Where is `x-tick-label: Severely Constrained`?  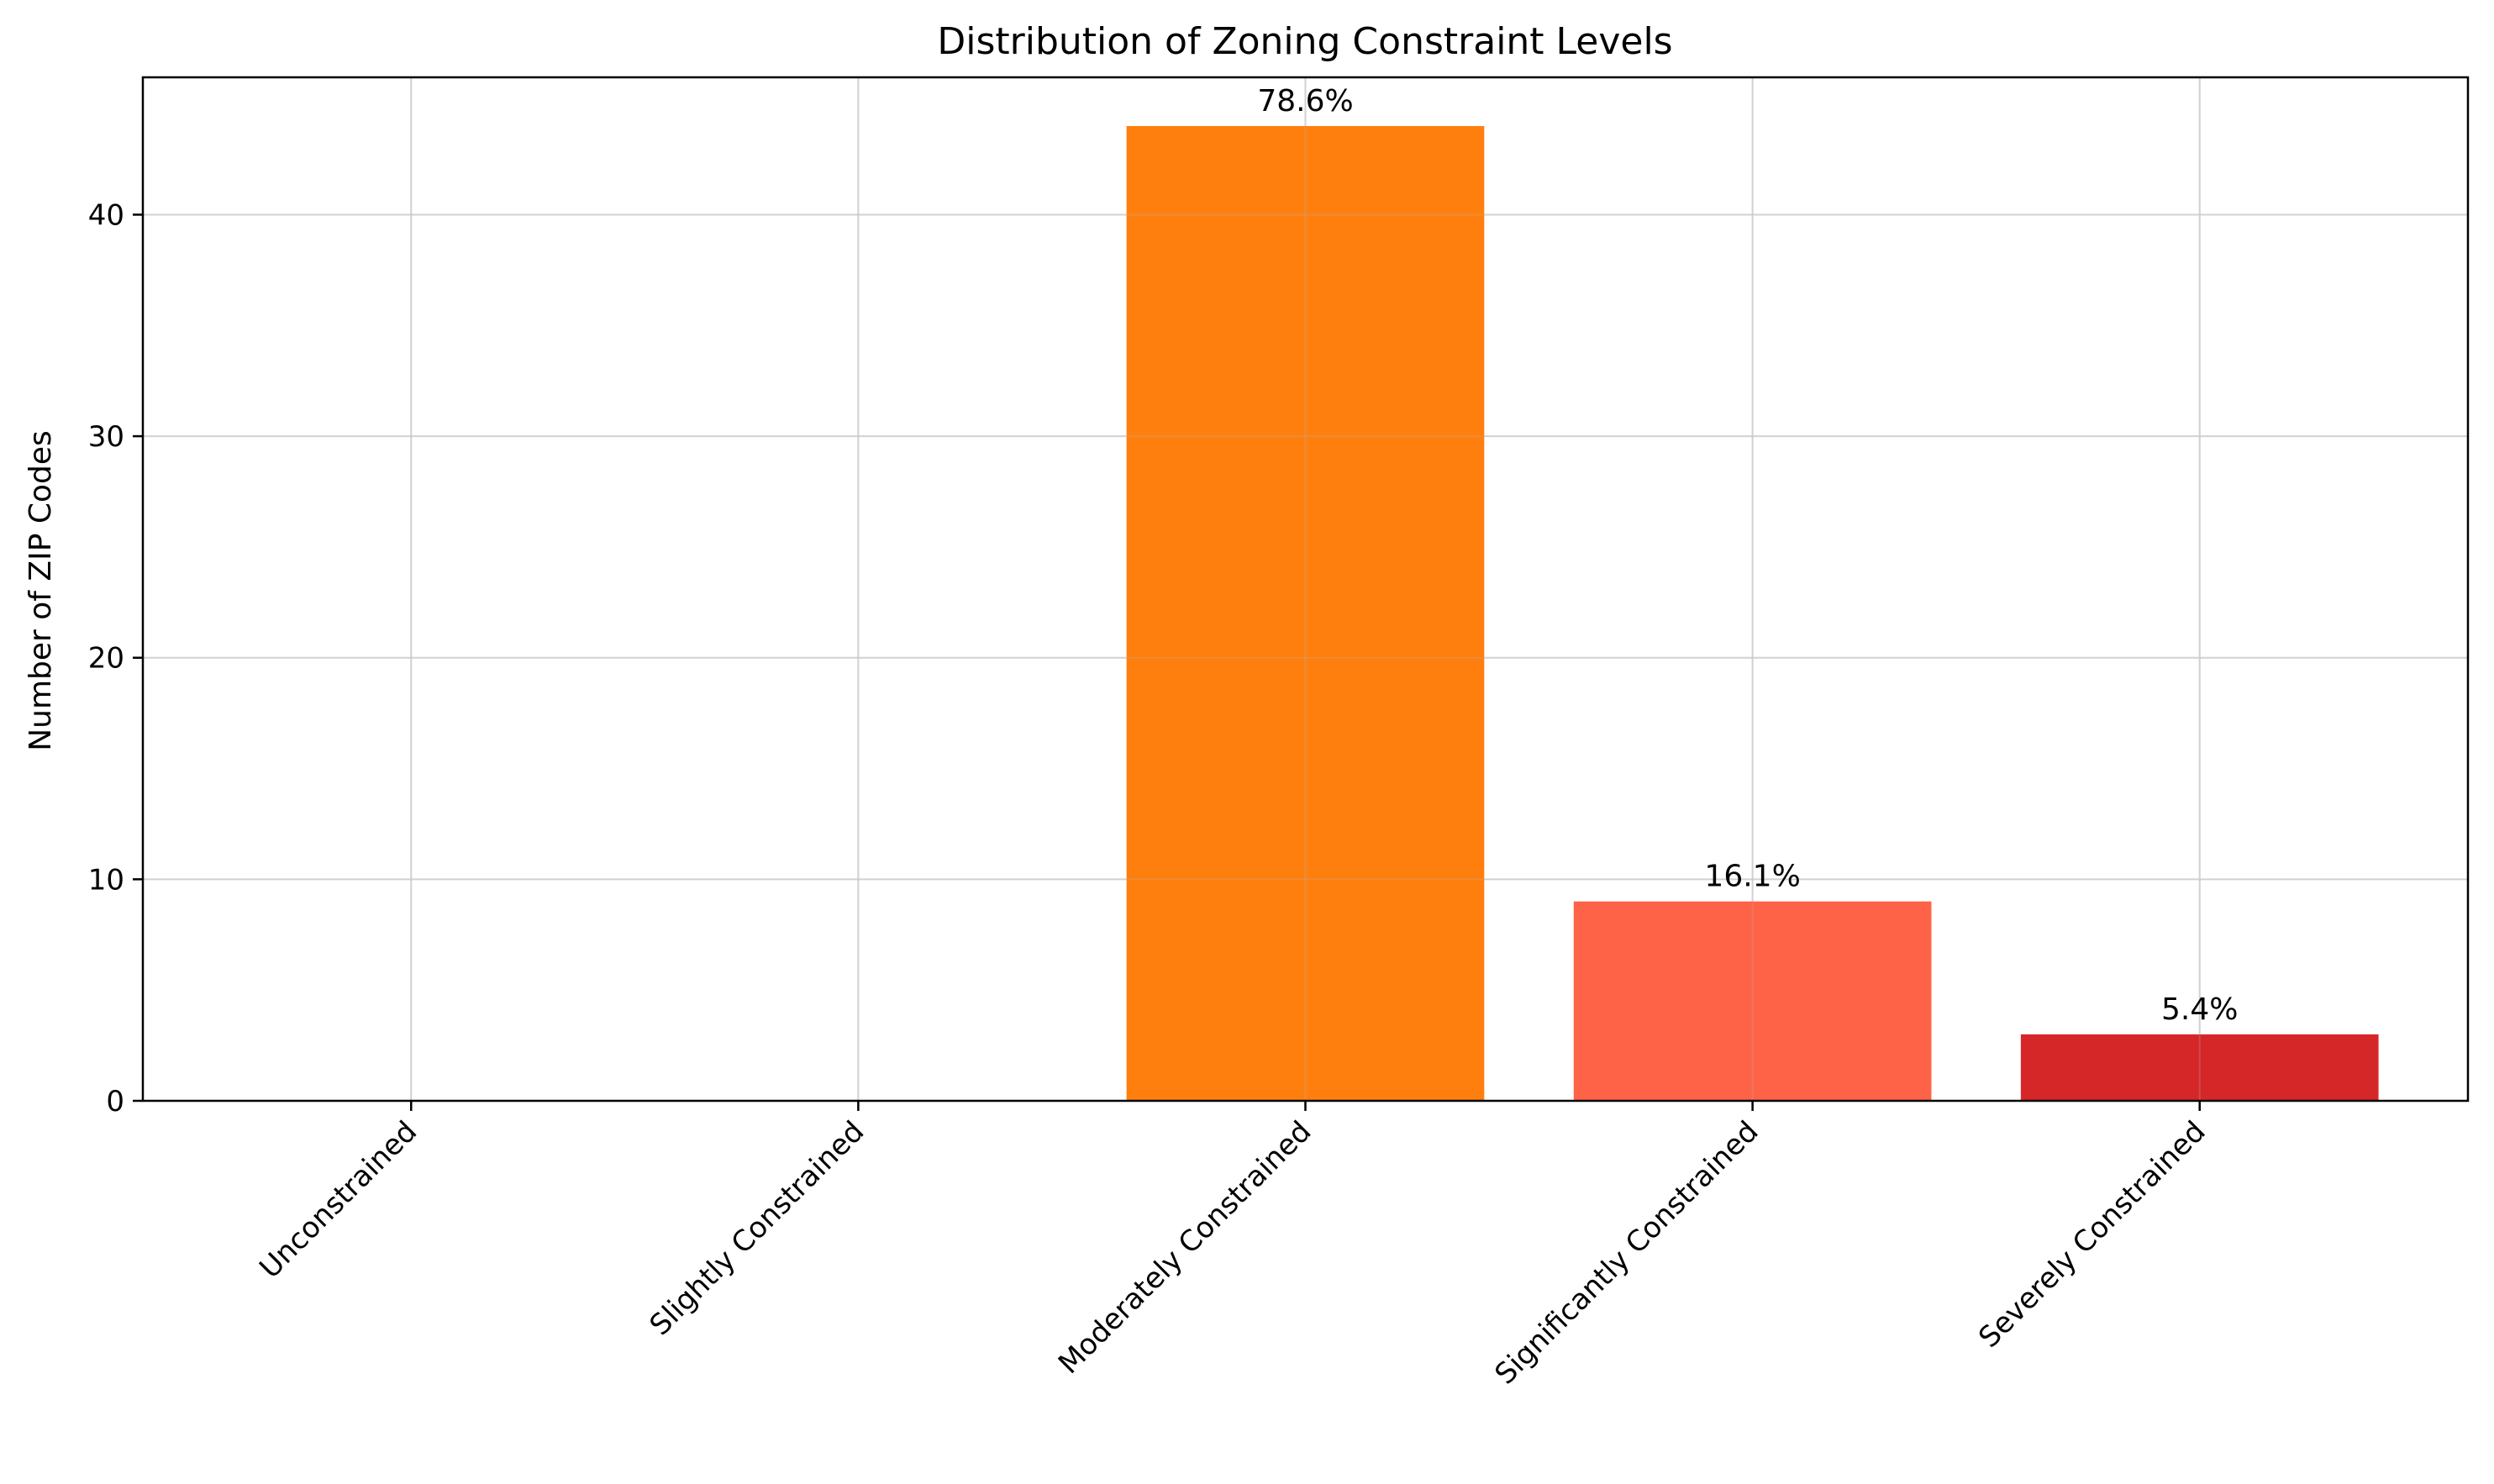
x-tick-label: Severely Constrained is located at coordinates (2092, 1235).